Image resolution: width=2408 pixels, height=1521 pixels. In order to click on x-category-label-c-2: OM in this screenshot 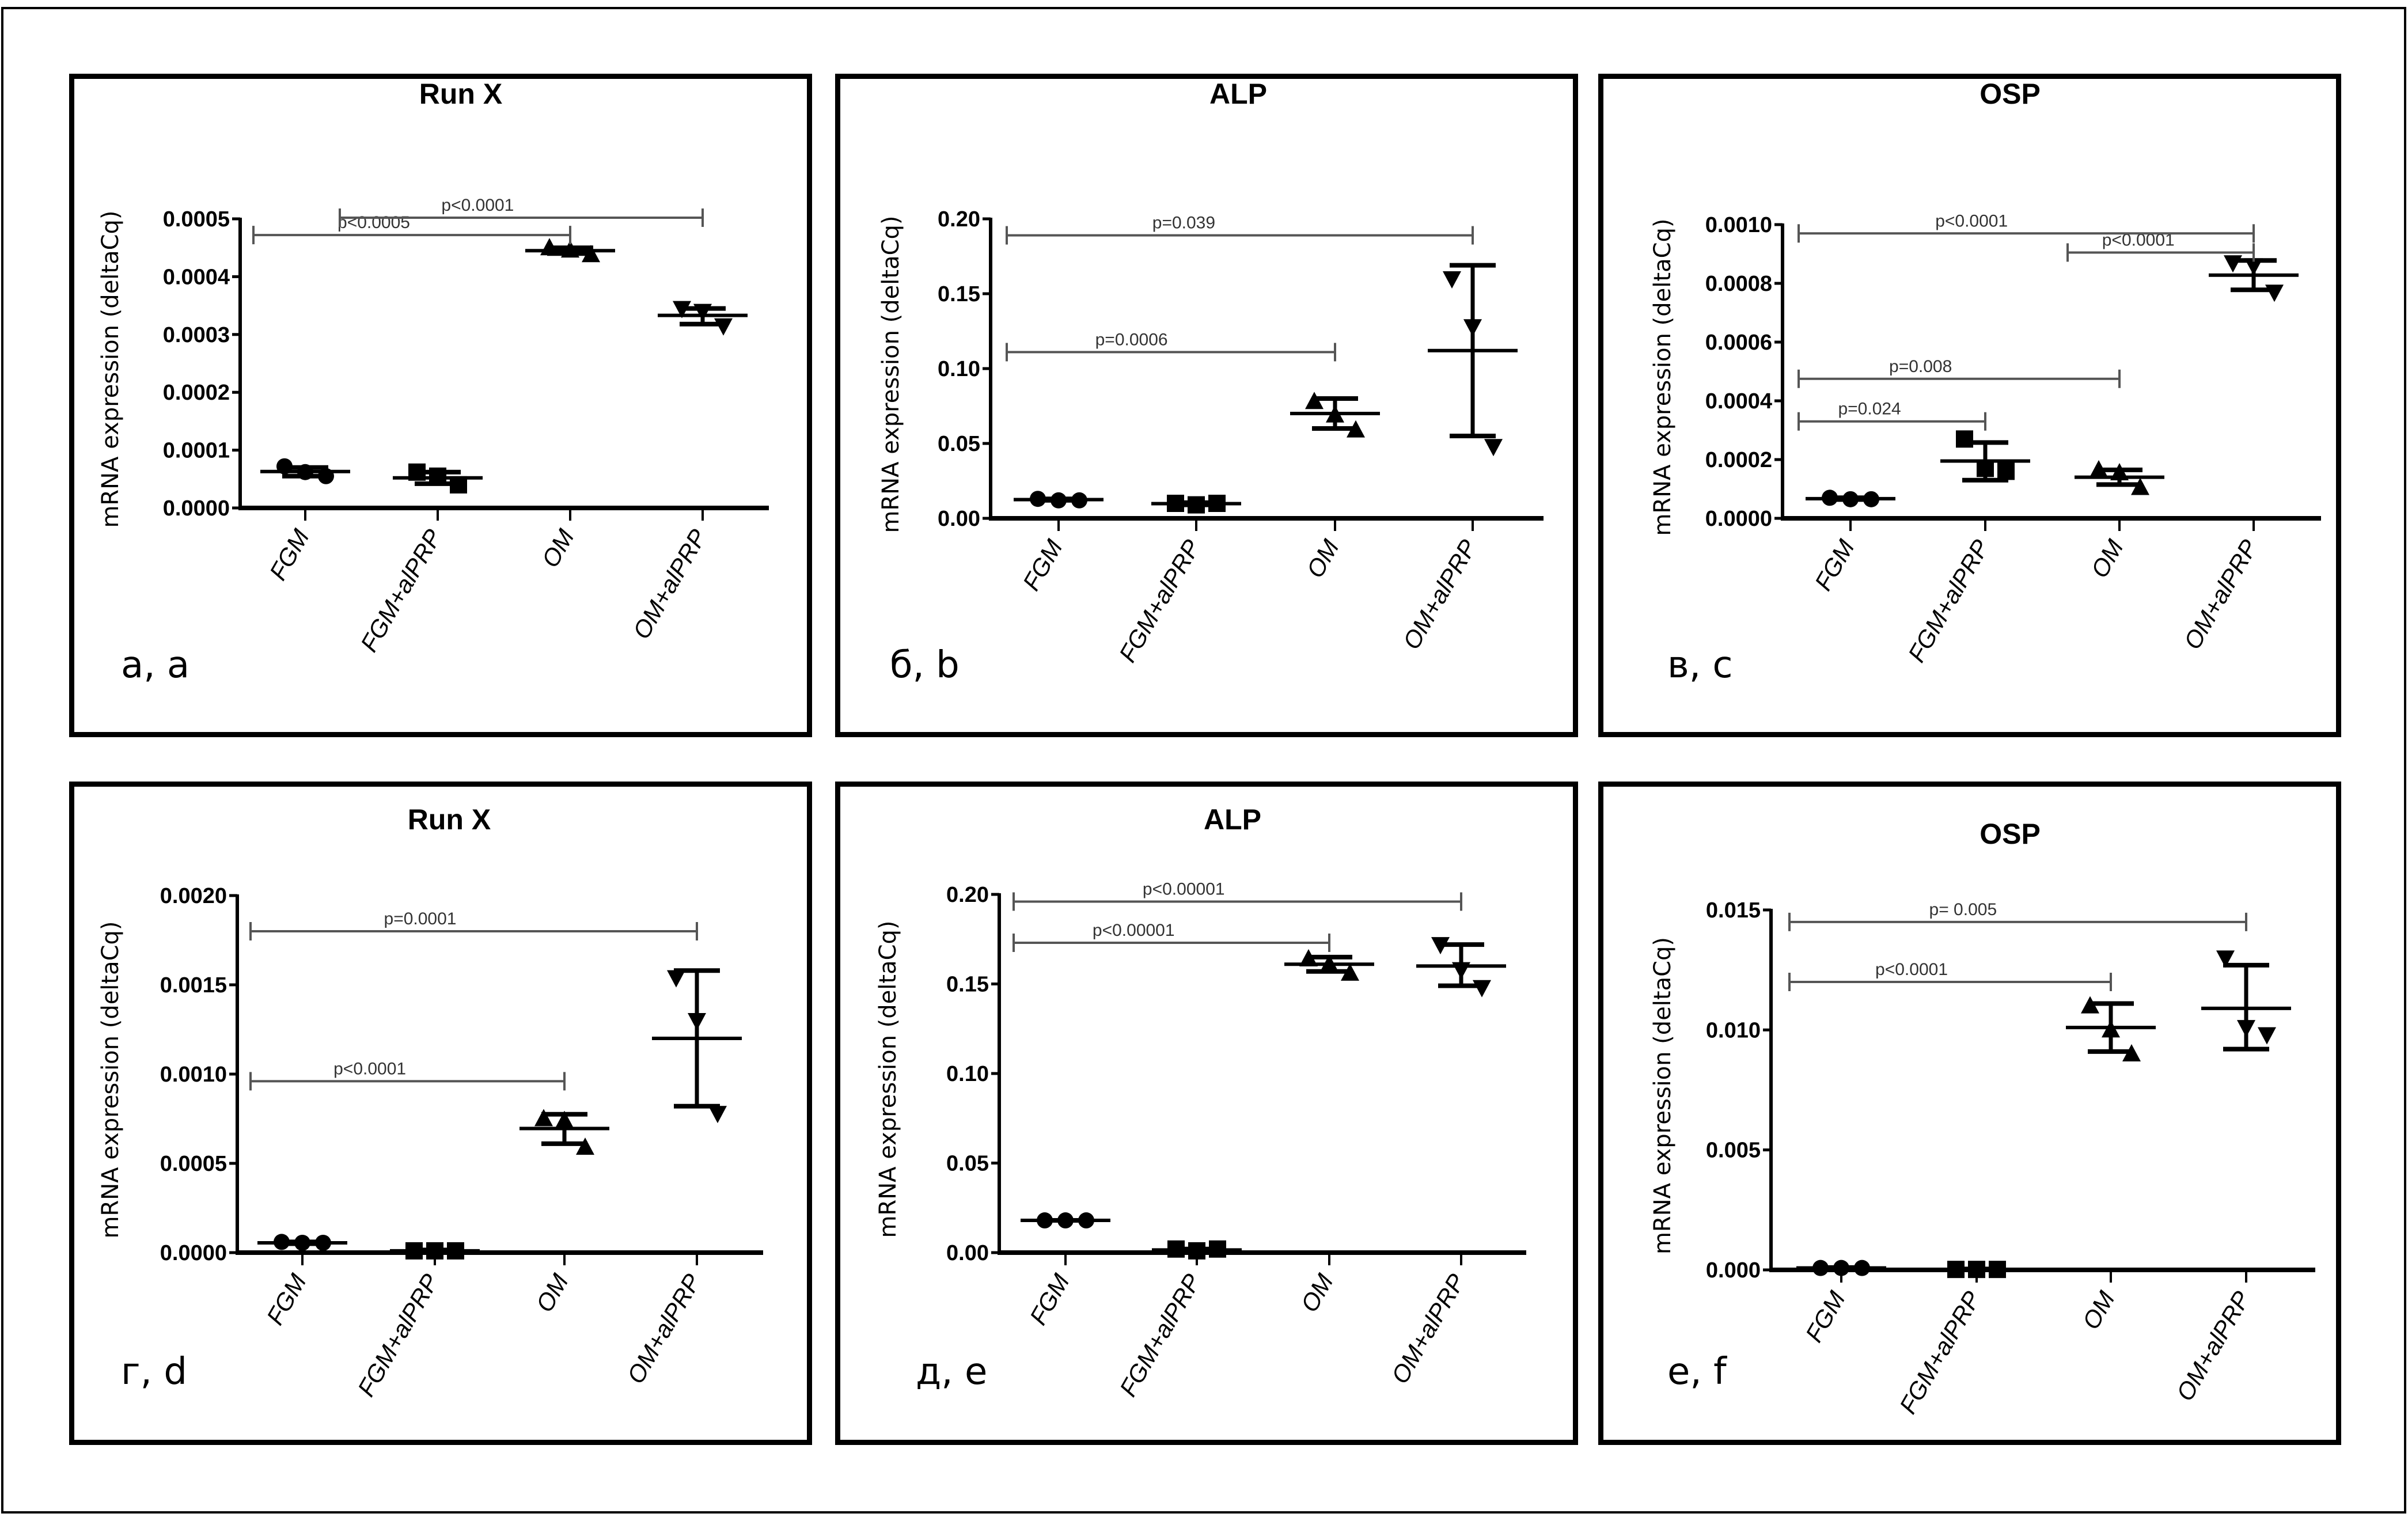, I will do `click(2107, 558)`.